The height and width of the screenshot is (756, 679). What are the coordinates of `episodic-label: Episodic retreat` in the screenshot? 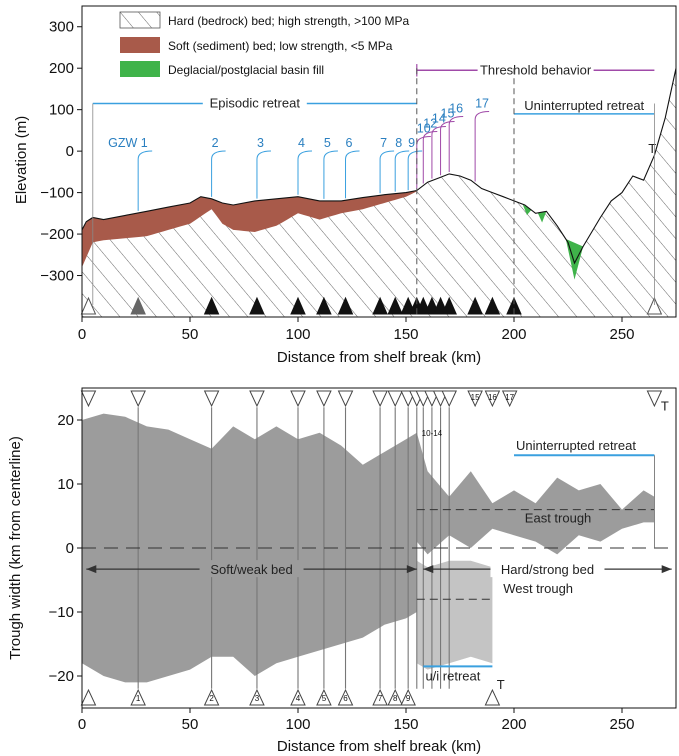 It's located at (255, 102).